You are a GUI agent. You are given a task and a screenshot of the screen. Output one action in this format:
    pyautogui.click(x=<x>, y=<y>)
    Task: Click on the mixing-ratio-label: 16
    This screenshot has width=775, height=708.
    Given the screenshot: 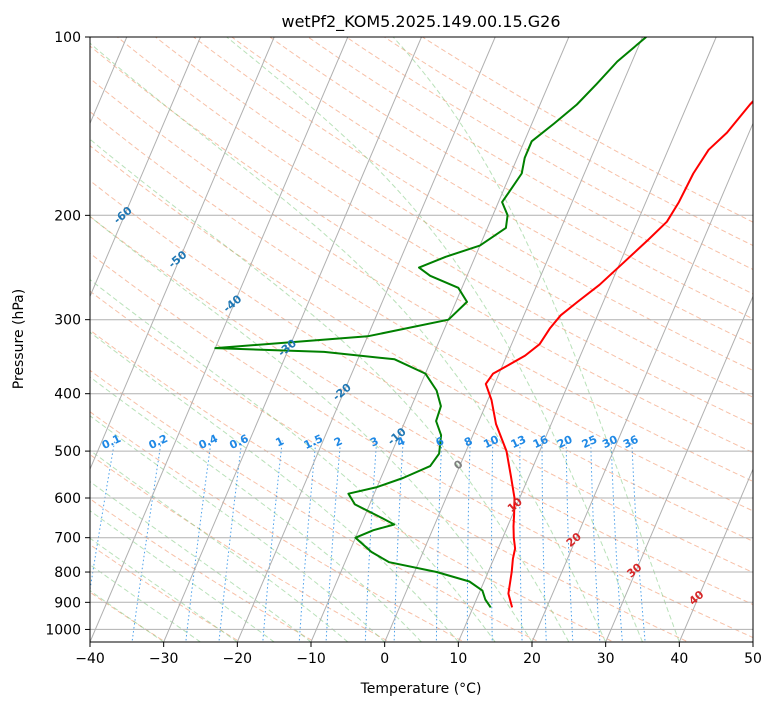 What is the action you would take?
    pyautogui.click(x=541, y=442)
    